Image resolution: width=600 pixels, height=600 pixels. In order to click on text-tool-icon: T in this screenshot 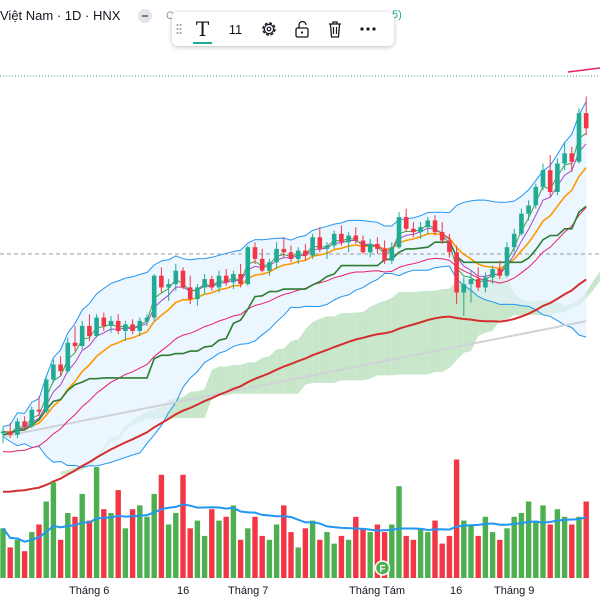, I will do `click(202, 30)`.